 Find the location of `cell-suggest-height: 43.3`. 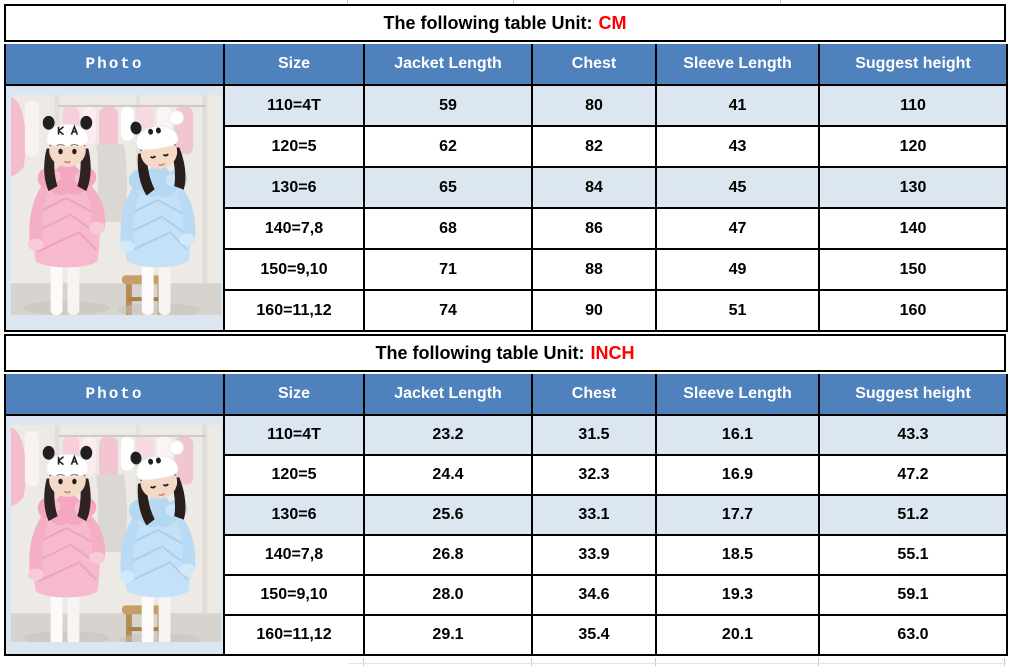

cell-suggest-height: 43.3 is located at coordinates (913, 435).